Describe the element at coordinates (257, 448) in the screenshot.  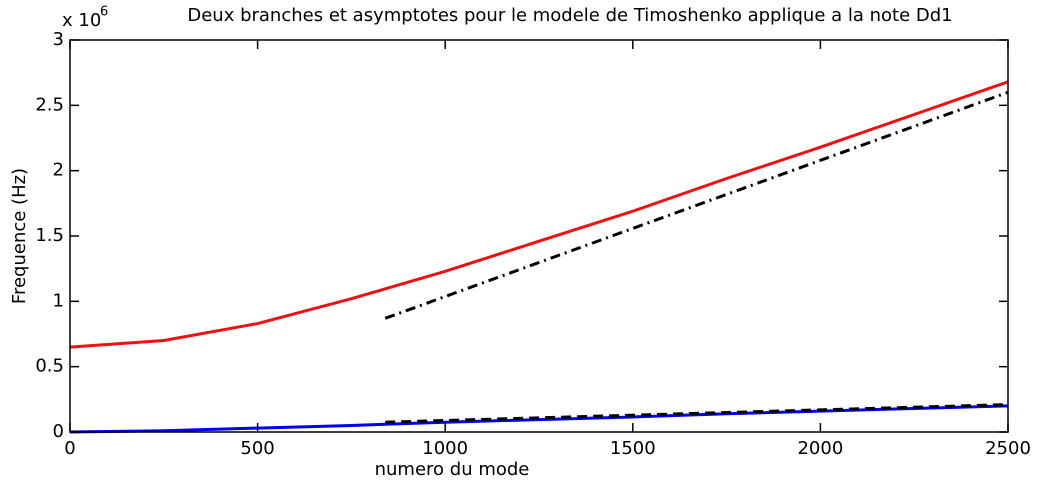
I see `x-tick-label: 500` at that location.